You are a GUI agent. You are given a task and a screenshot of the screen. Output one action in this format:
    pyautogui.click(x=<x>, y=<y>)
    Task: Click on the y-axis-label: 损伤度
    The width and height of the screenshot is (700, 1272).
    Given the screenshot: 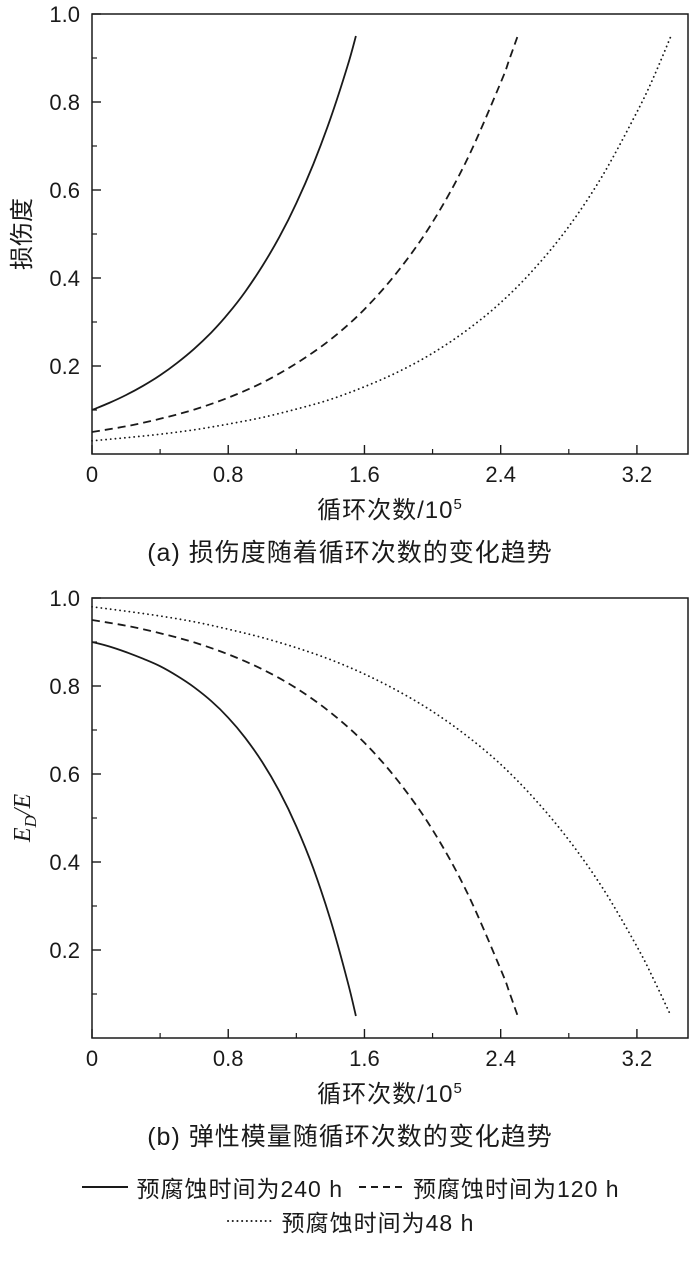 What is the action you would take?
    pyautogui.click(x=22, y=234)
    